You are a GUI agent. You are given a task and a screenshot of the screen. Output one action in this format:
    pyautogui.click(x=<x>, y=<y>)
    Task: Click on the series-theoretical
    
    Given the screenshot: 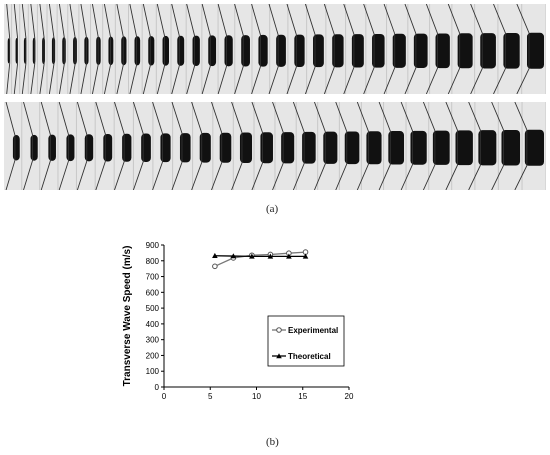 What is the action you would take?
    pyautogui.click(x=260, y=255)
    